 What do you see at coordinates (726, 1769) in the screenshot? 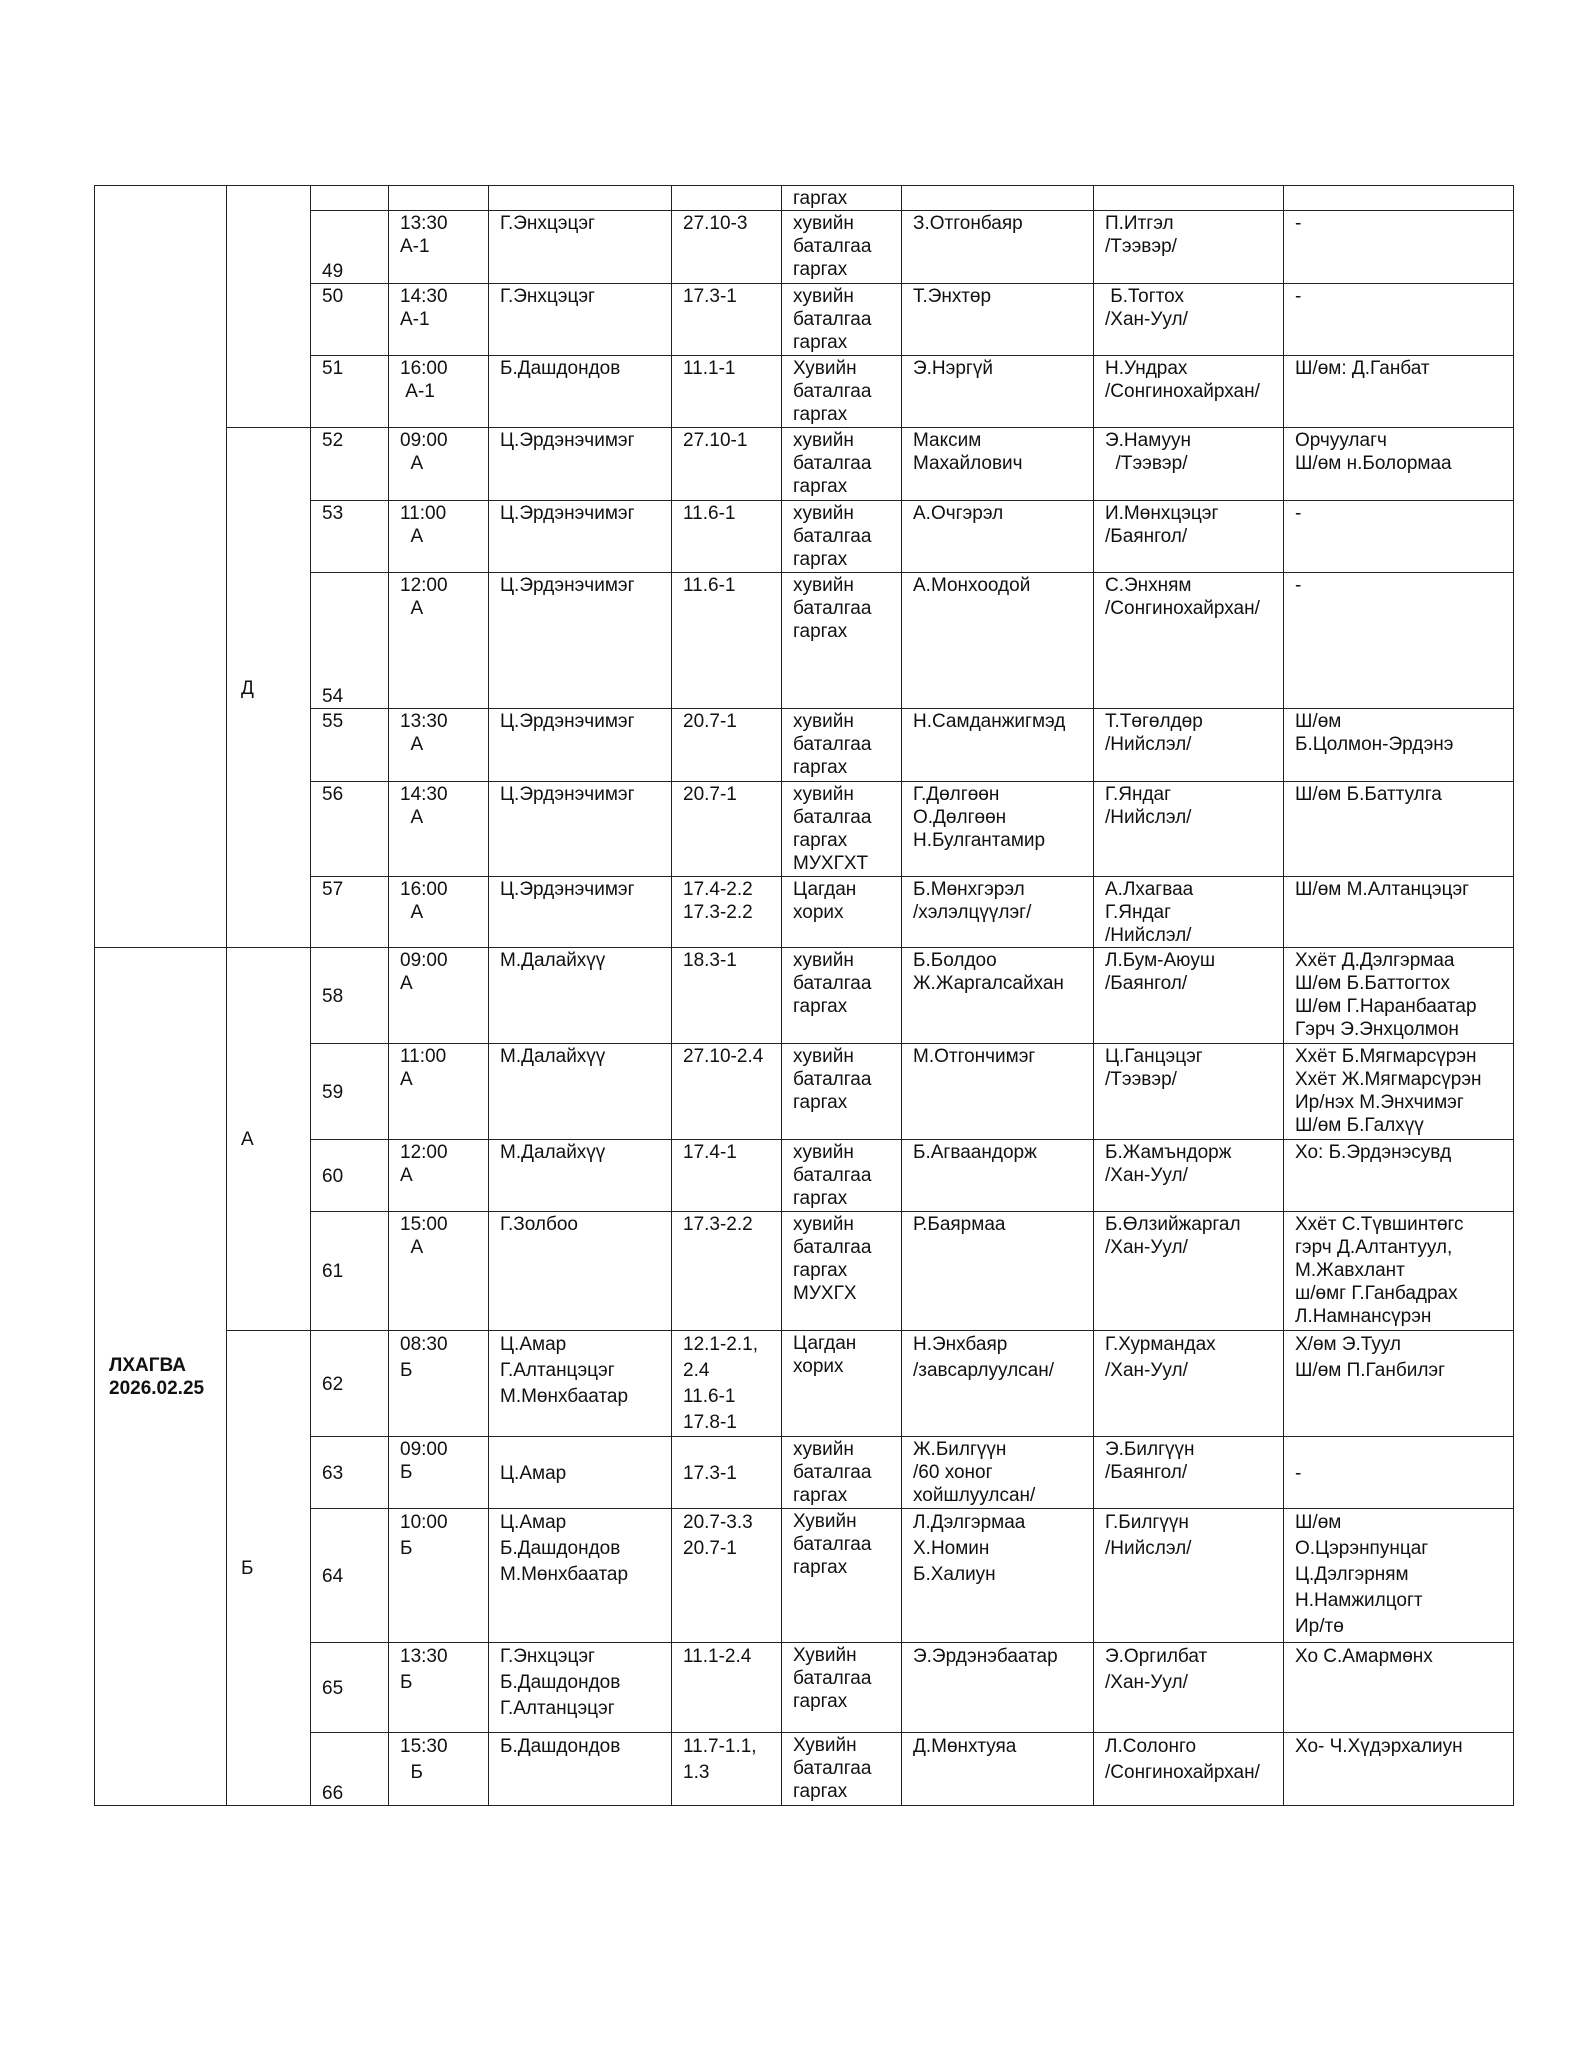
I see `code-cell: 11.7-1.1, 1.3` at bounding box center [726, 1769].